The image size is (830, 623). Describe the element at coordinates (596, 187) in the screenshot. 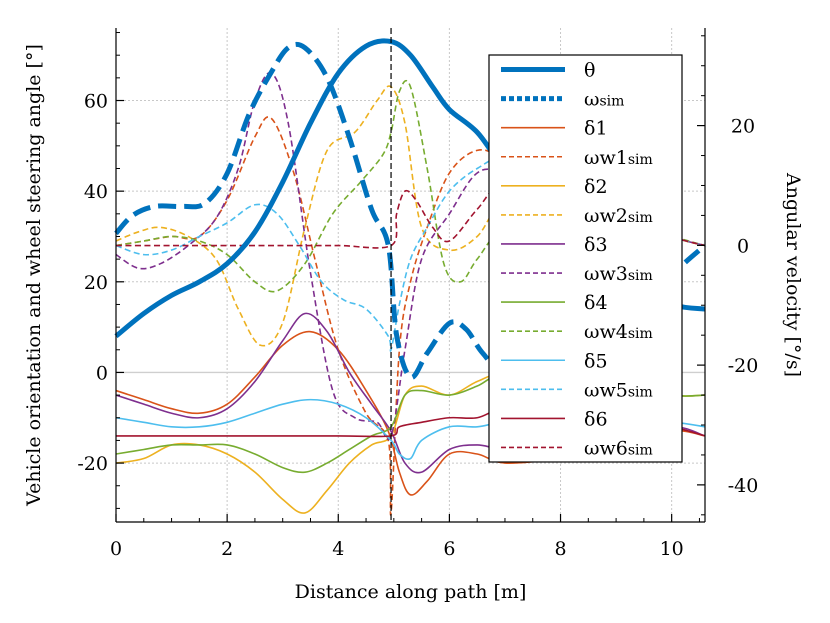

I see `legend-label: δ2` at that location.